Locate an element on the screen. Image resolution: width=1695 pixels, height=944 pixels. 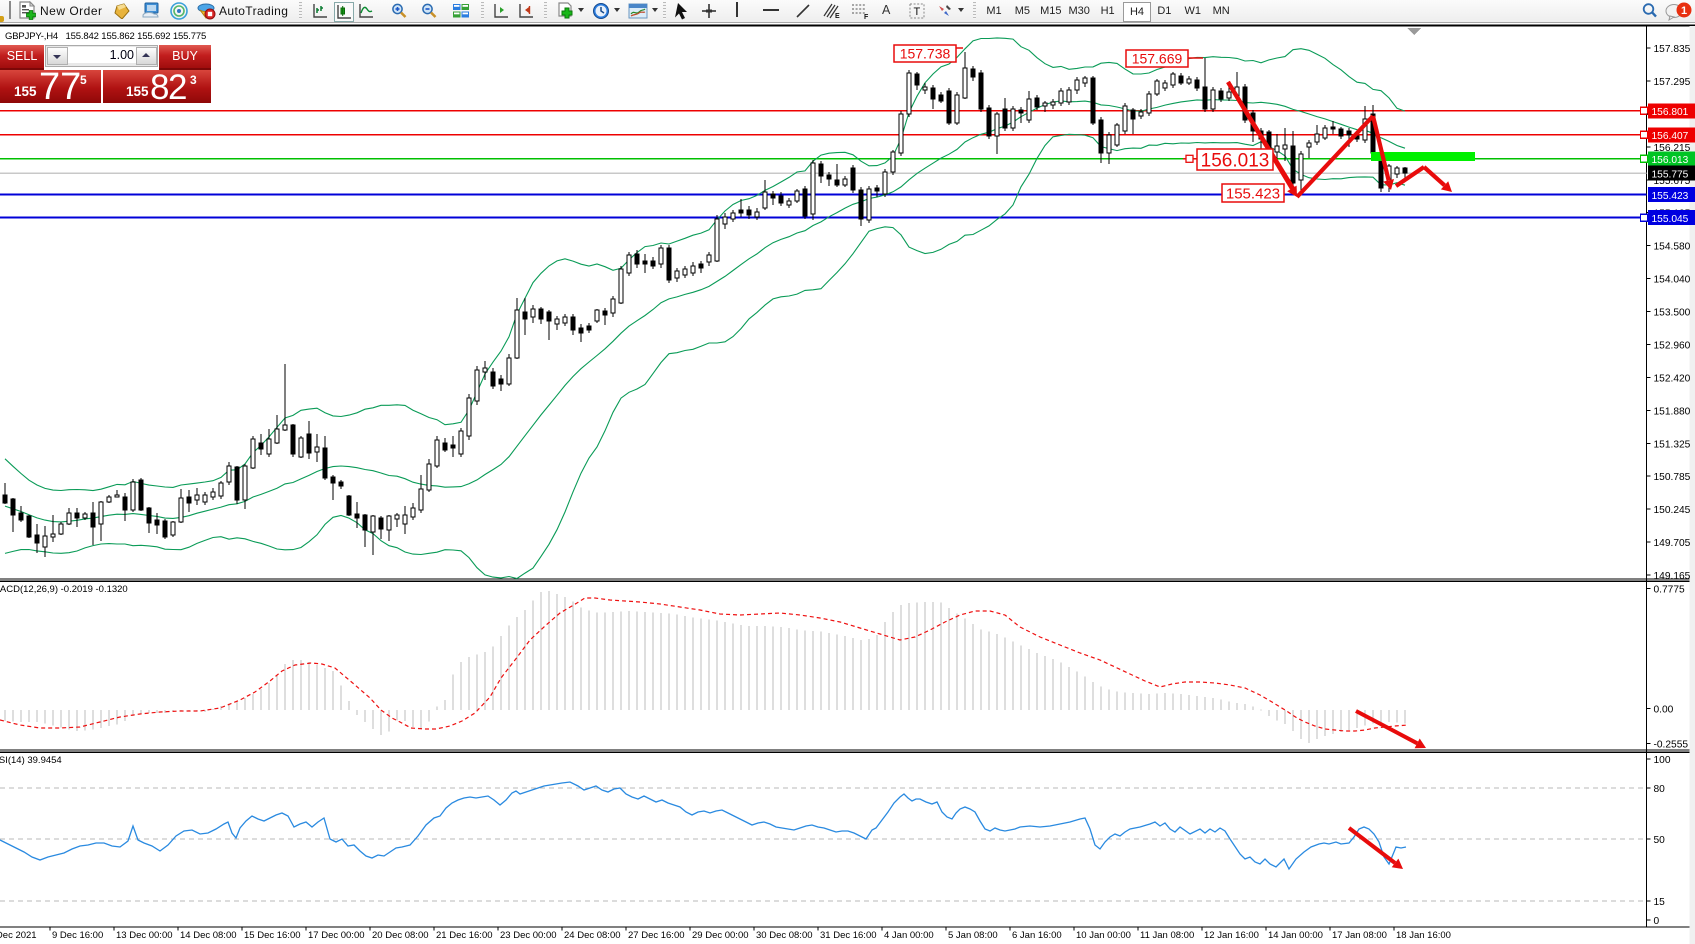
svg-text: MACD(12,26,9) -0.2019 -0.1320 is located at coordinates (64, 589).